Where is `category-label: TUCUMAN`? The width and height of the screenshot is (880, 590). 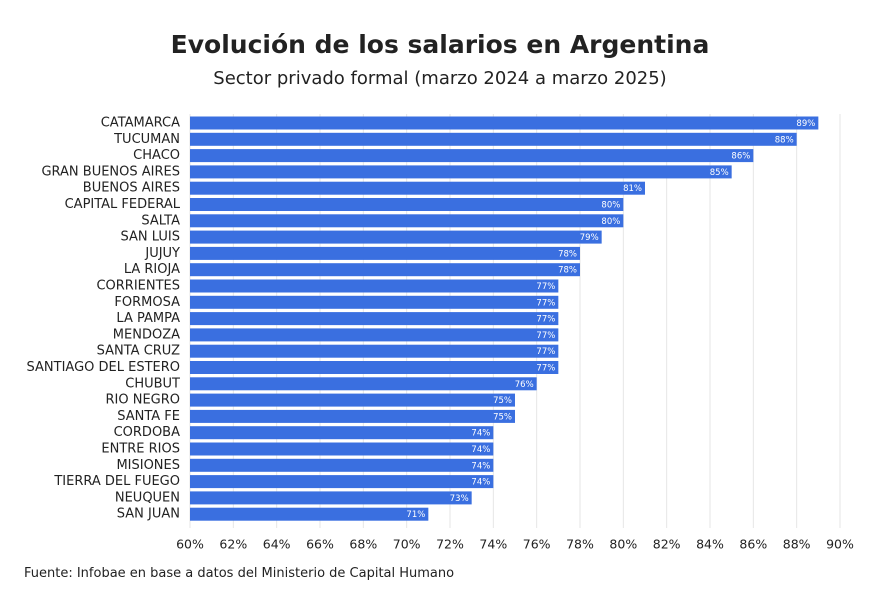 category-label: TUCUMAN is located at coordinates (146, 139).